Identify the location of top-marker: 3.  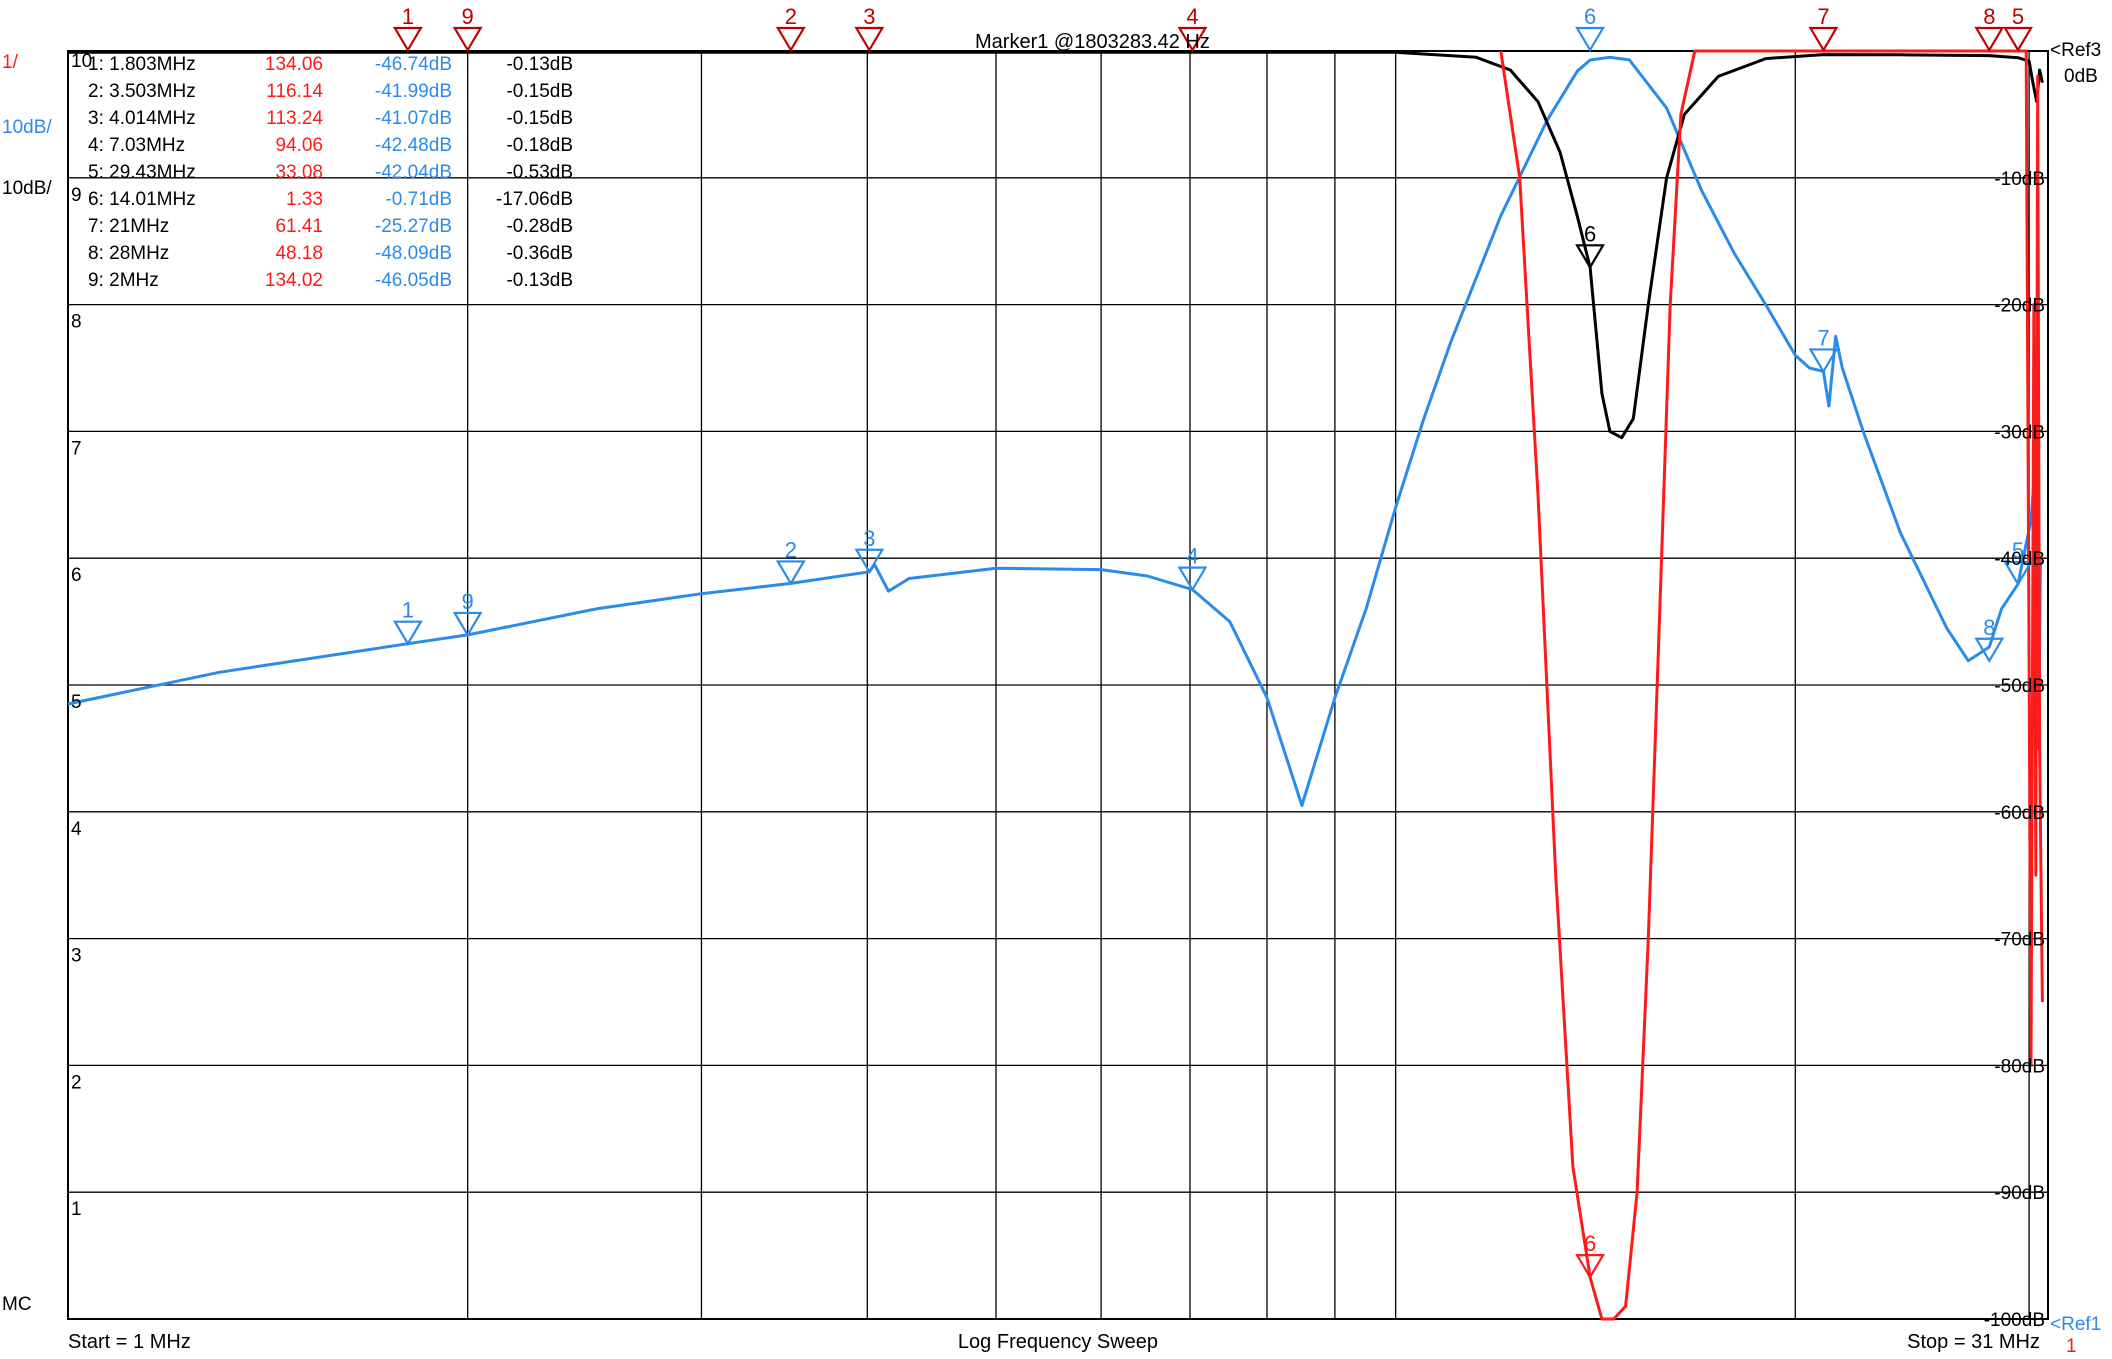
(869, 28).